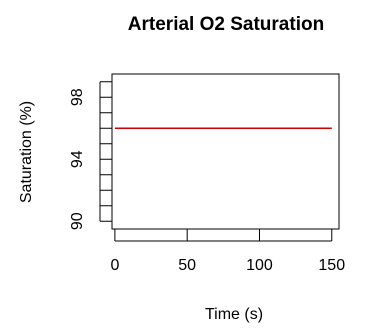  What do you see at coordinates (259, 265) in the screenshot?
I see `x-tick-label: 100` at bounding box center [259, 265].